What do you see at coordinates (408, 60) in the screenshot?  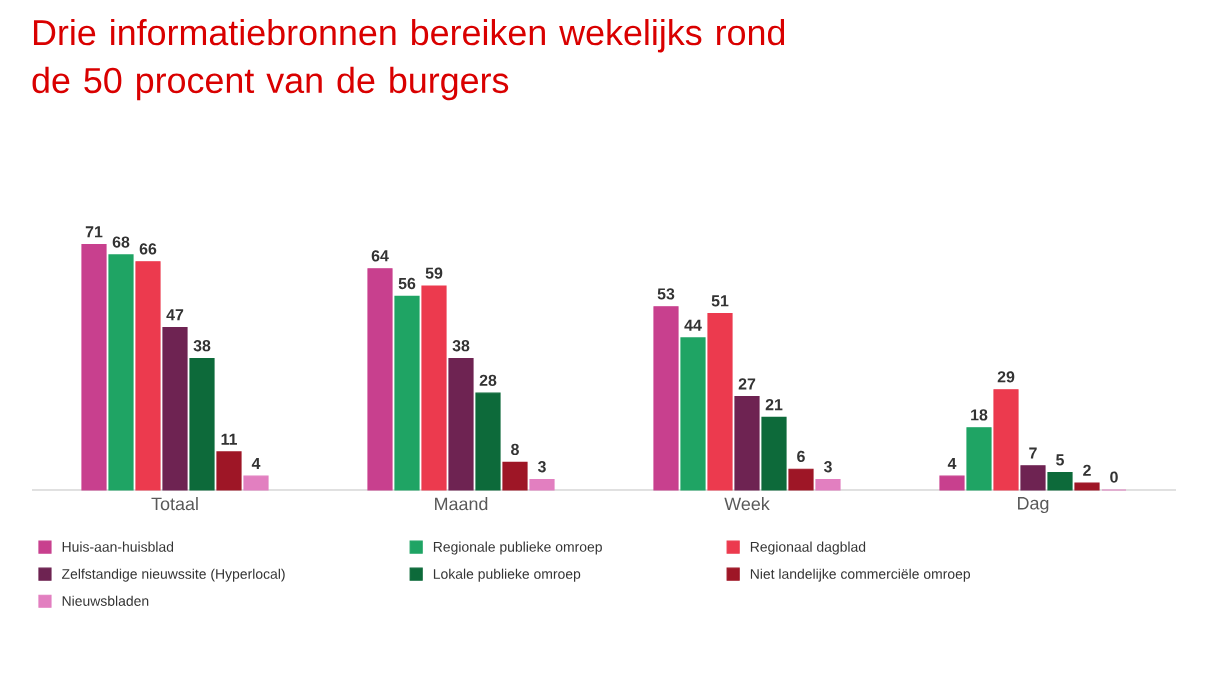 I see `chart-title: Drie informatiebronnen bereiken wekelijks rond de 50 procent van de burgers` at bounding box center [408, 60].